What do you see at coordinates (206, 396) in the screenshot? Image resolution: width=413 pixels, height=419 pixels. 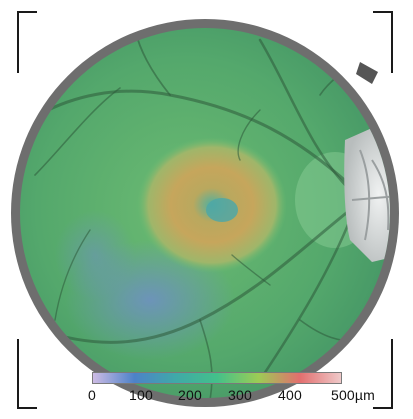 I see `colorbar-ticks: 0 100 200 300 400 500µm` at bounding box center [206, 396].